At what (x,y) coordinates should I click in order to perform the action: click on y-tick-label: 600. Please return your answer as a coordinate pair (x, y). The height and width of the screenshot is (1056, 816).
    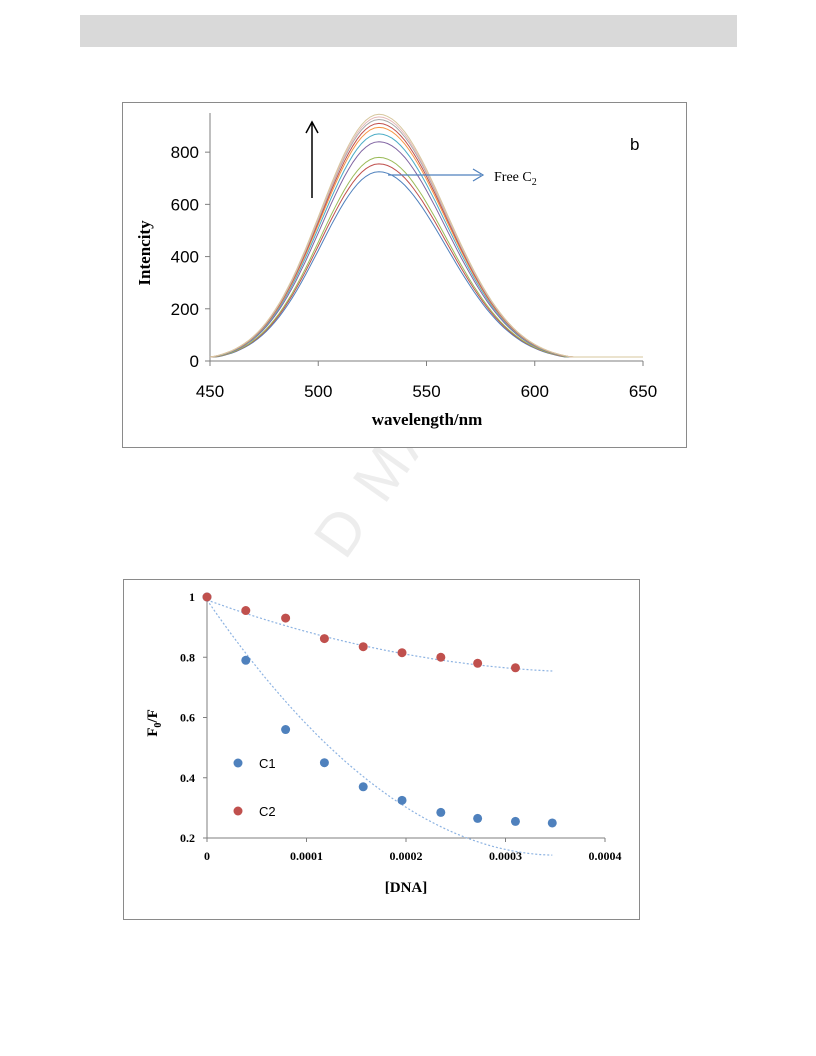
    Looking at the image, I should click on (185, 204).